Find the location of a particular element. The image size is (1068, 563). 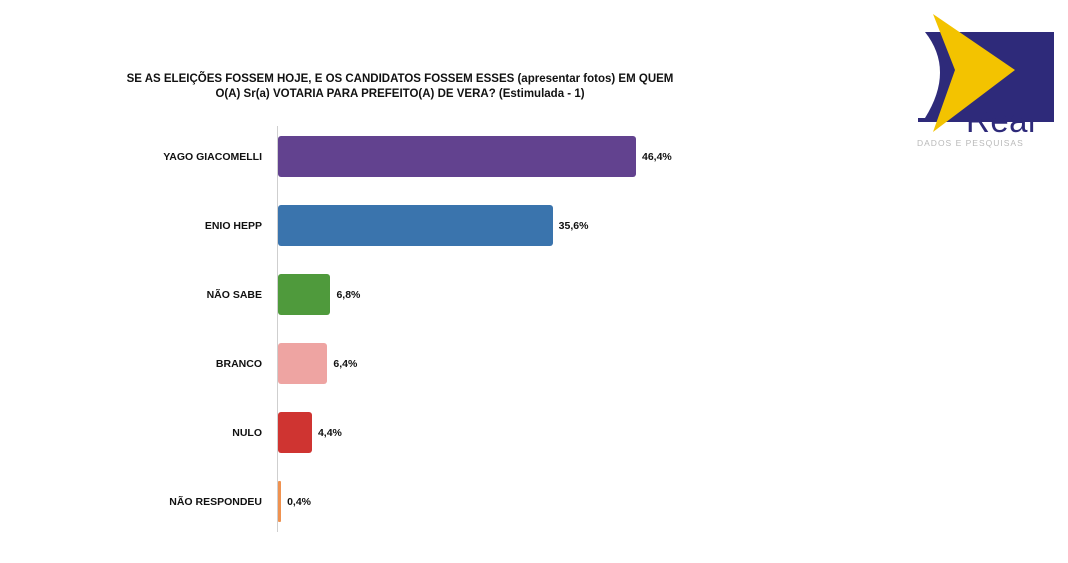

logo-subtitle: DADOS E PESQUISAS is located at coordinates (970, 143).